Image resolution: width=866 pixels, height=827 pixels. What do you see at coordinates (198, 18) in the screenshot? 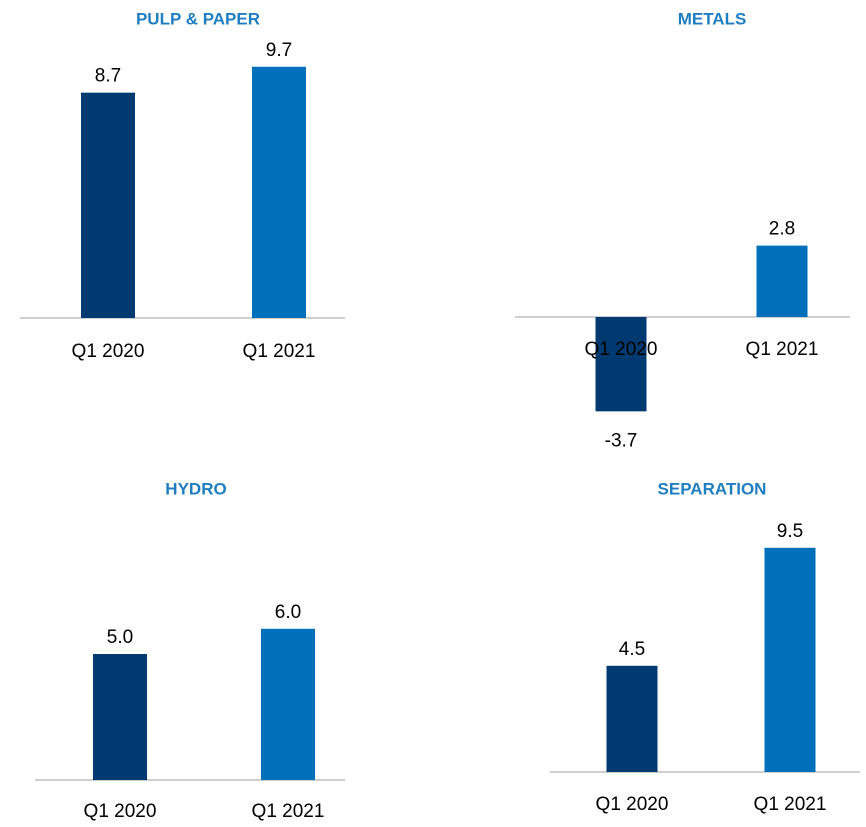
I see `chart-title: PULP & PAPER` at bounding box center [198, 18].